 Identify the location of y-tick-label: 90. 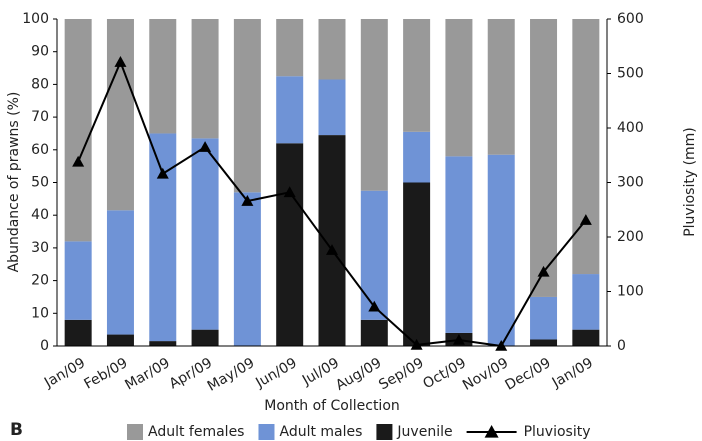
(40, 52).